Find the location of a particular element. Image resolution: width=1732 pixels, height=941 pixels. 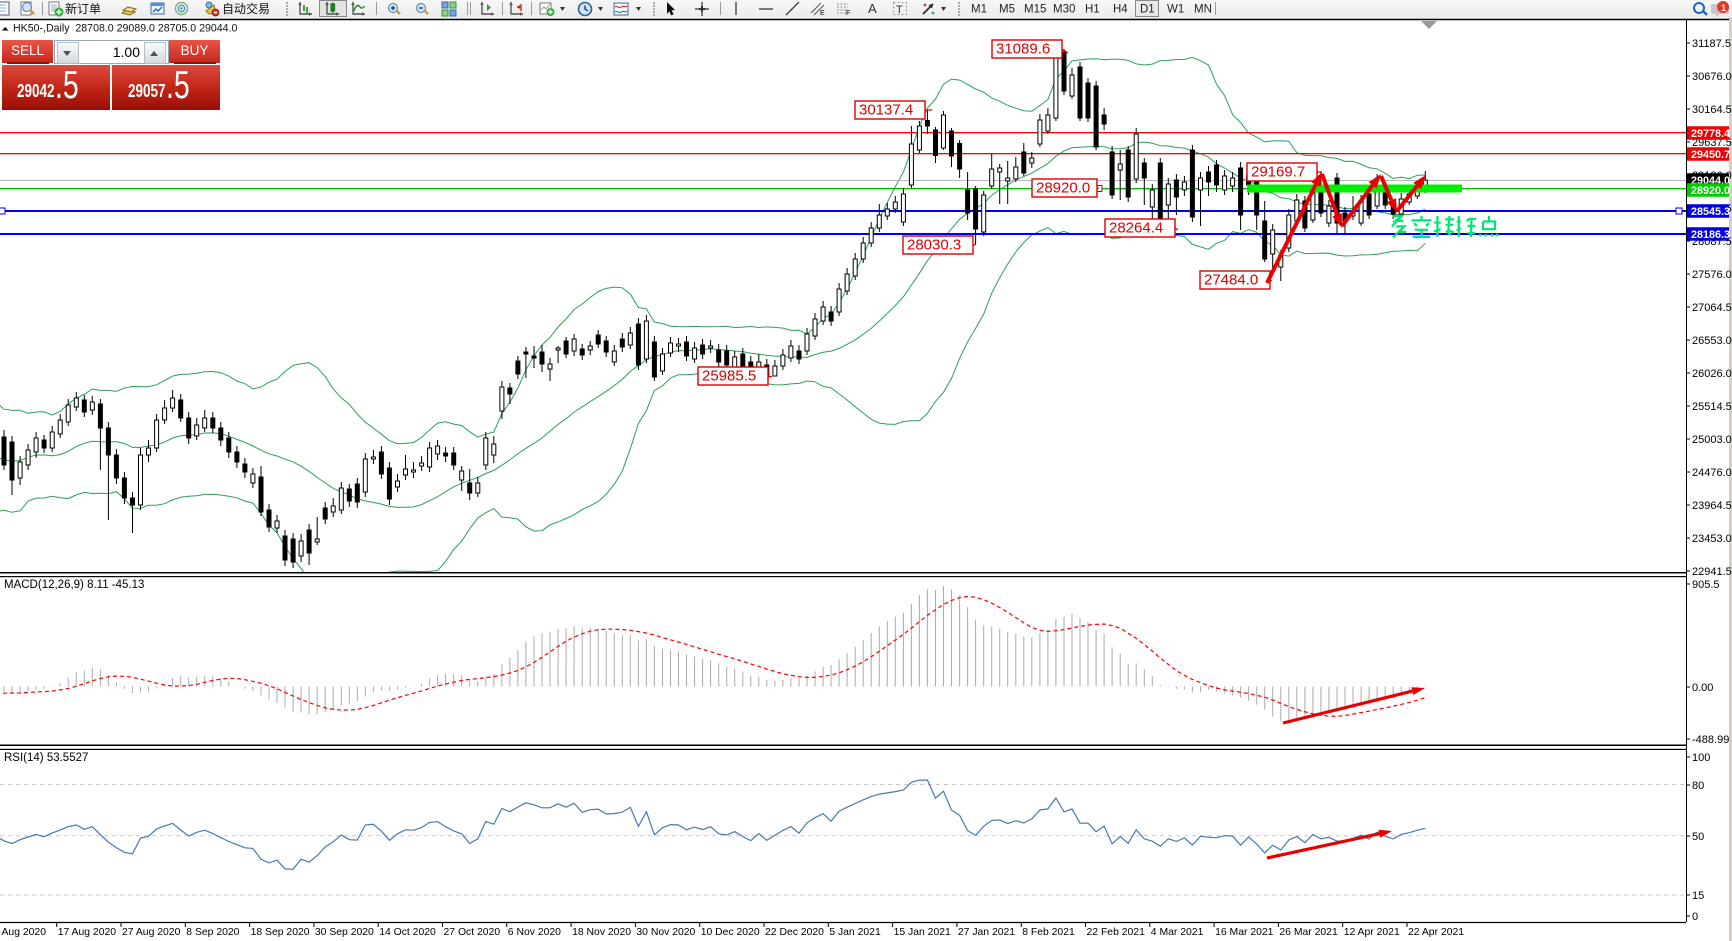

svg-text: 27576.0 is located at coordinates (1712, 275).